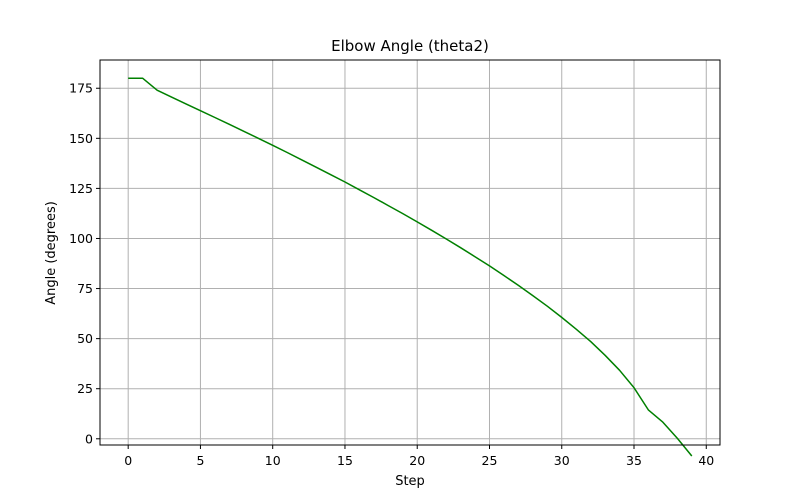 The height and width of the screenshot is (500, 800). I want to click on x-tick-label: 25, so click(490, 460).